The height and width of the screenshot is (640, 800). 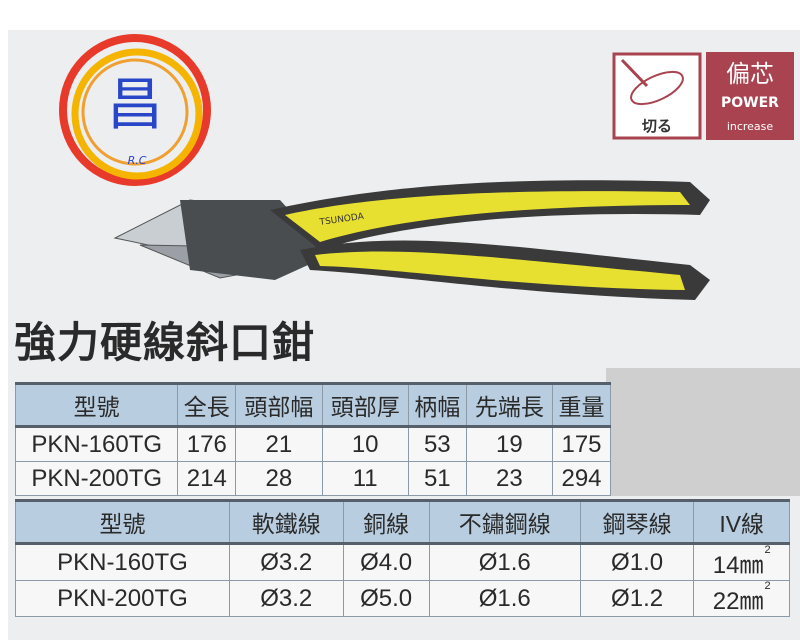 I want to click on table-cell: IV線, so click(x=741, y=522).